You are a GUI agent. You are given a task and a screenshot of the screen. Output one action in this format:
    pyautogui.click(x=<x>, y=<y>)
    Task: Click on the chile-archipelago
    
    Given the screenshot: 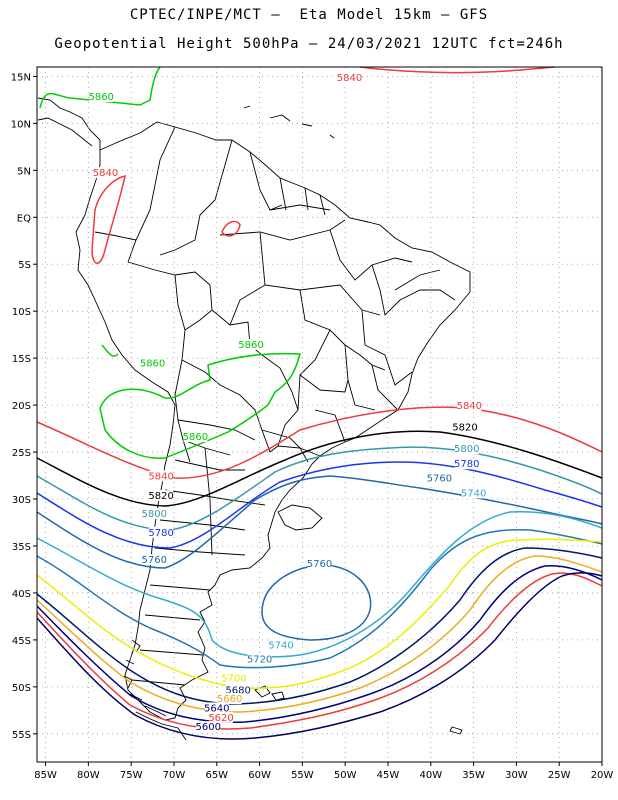 What is the action you would take?
    pyautogui.click(x=155, y=690)
    